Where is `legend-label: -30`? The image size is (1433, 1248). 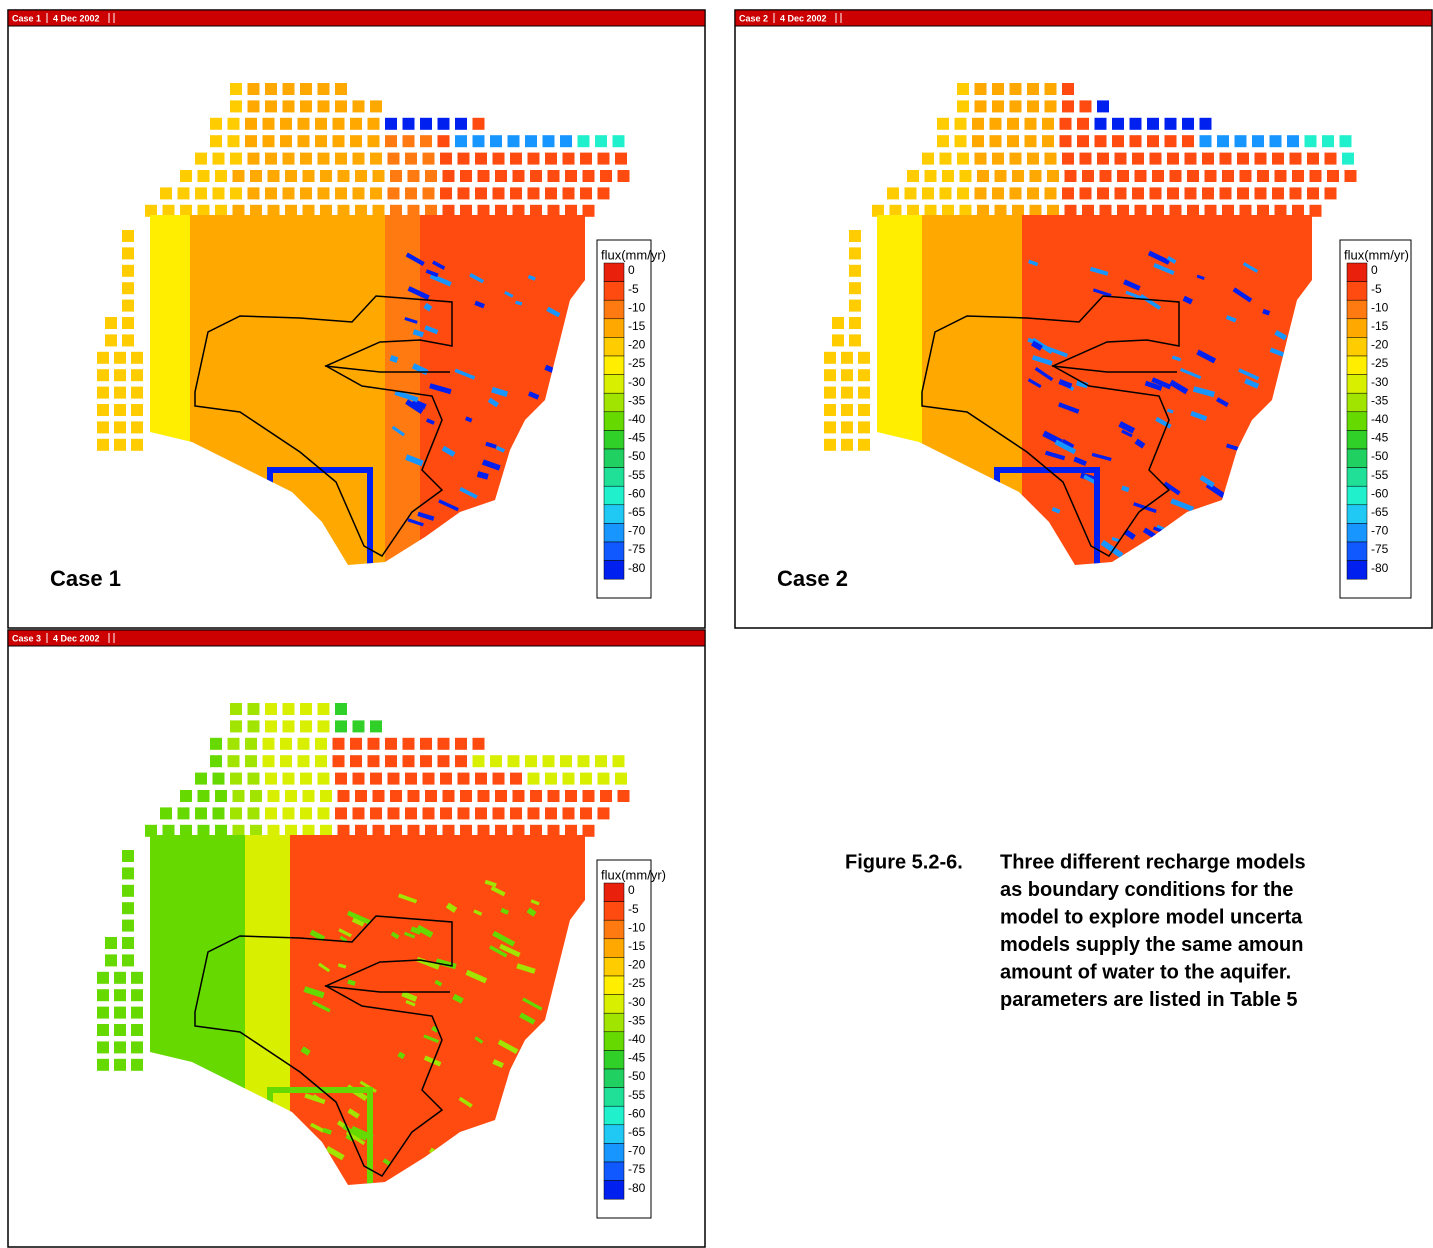
legend-label: -30 is located at coordinates (1380, 382).